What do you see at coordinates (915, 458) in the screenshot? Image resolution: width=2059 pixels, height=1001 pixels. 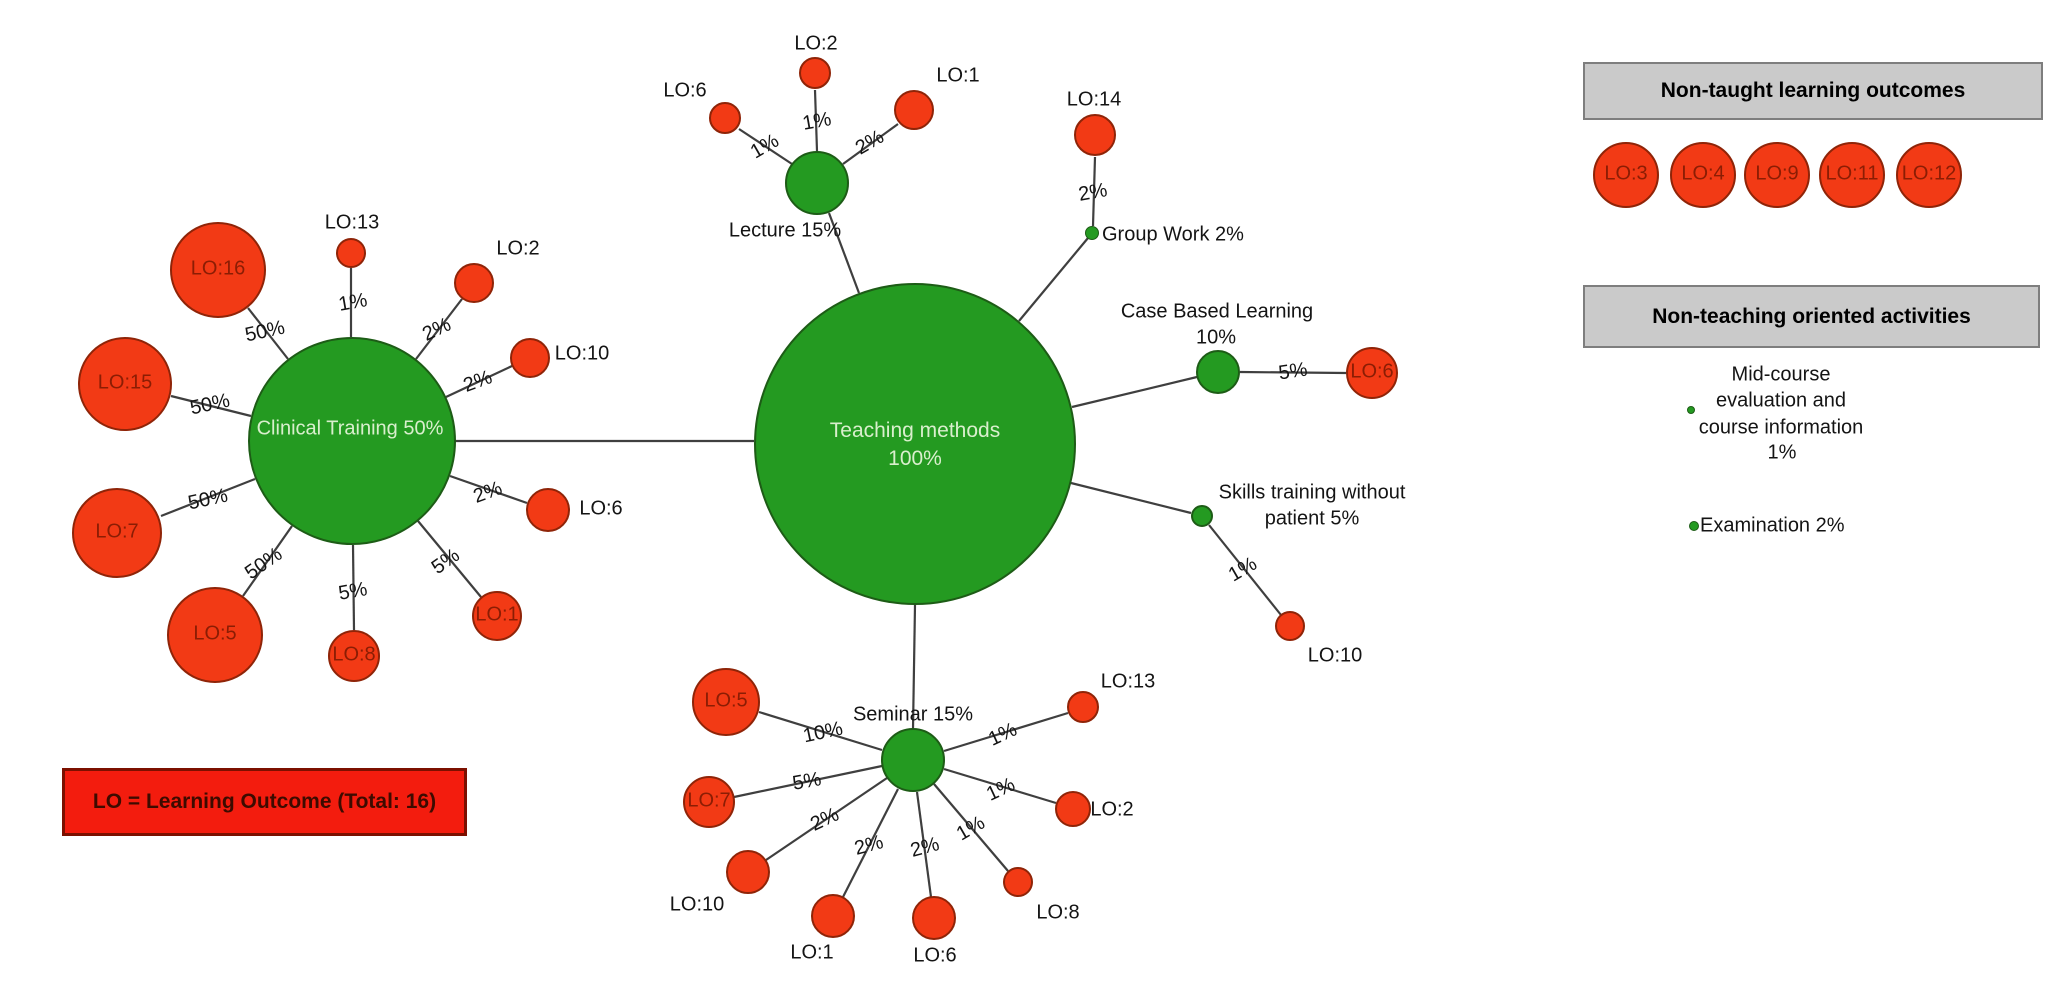 I see `central-label-line2: 100%` at bounding box center [915, 458].